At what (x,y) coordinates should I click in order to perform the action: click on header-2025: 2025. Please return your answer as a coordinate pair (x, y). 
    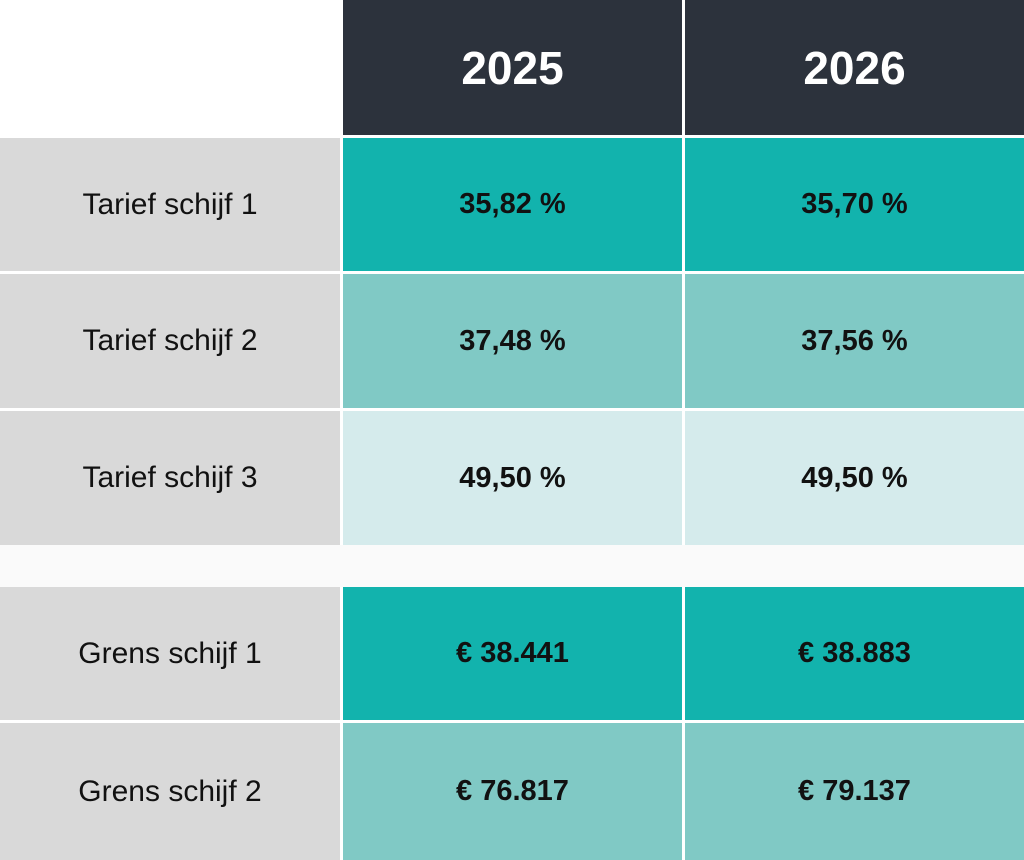
    Looking at the image, I should click on (512, 67).